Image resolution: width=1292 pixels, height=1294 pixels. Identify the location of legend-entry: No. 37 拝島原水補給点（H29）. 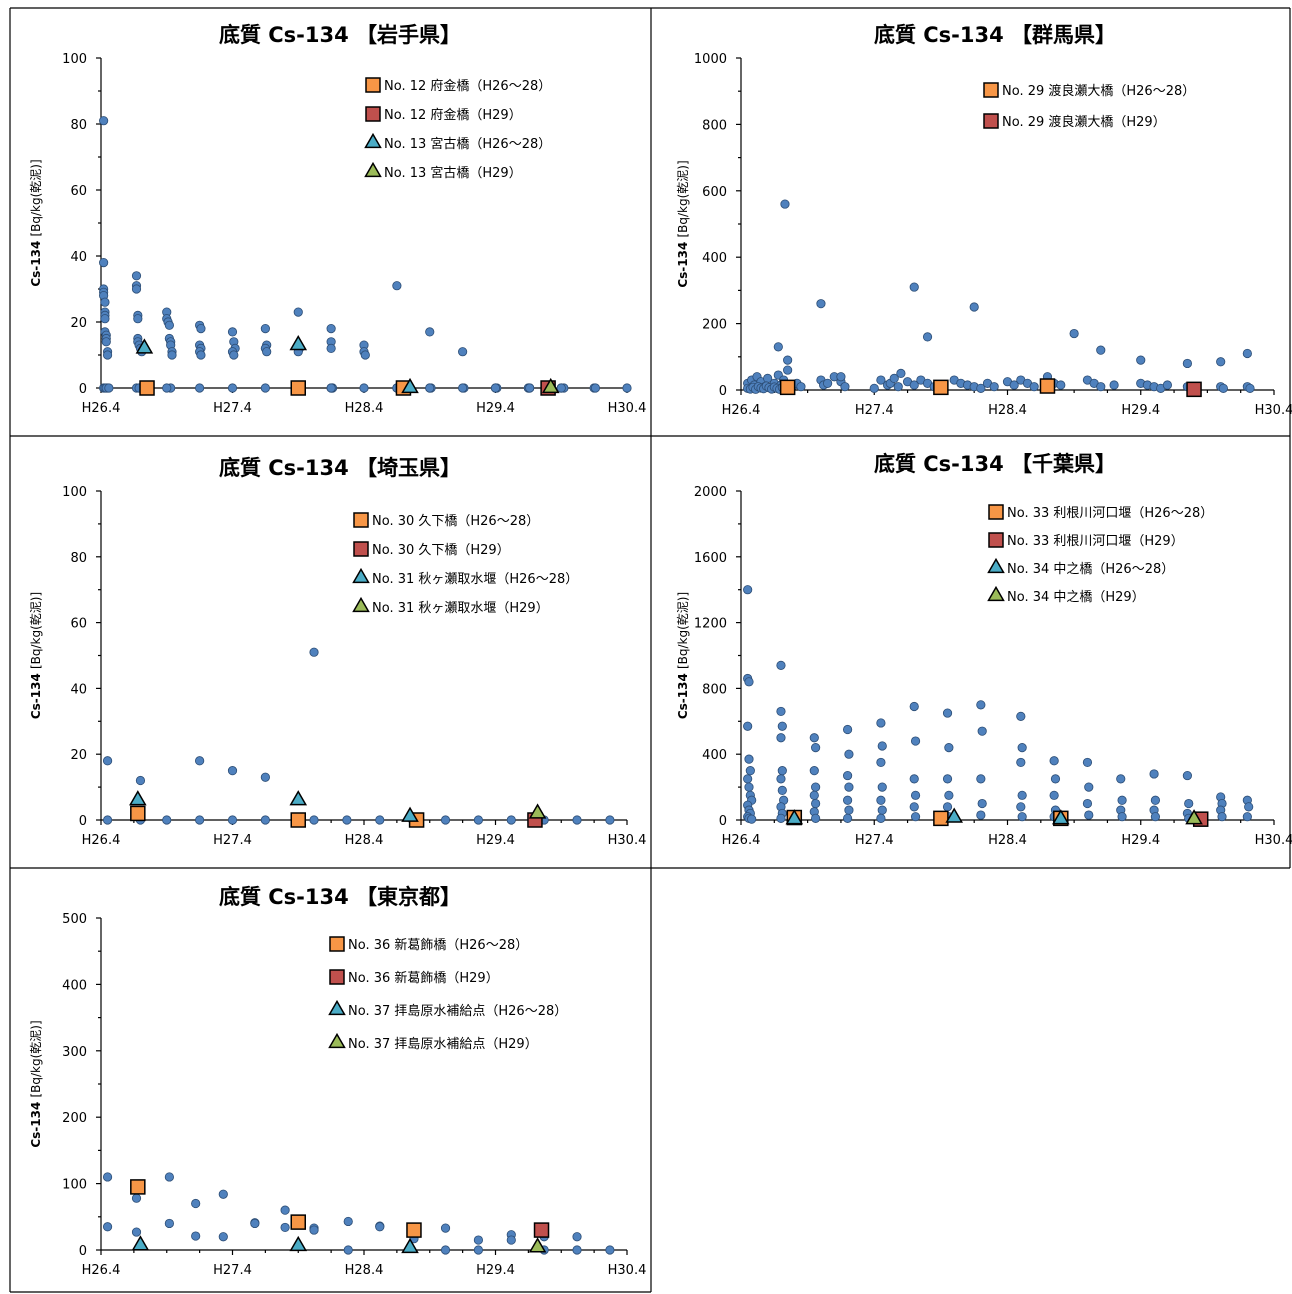
(443, 1044).